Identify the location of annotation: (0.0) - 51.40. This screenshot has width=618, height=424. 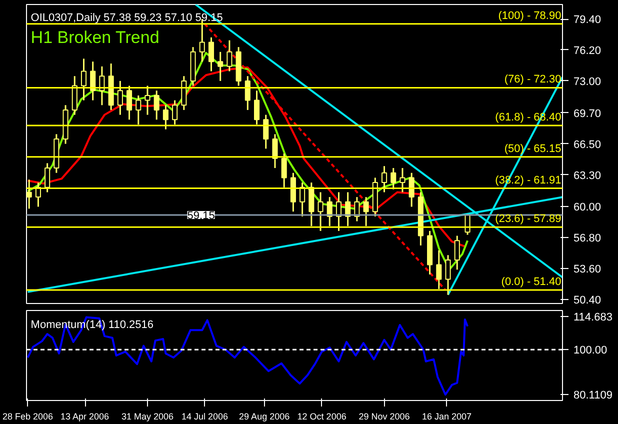
(531, 282).